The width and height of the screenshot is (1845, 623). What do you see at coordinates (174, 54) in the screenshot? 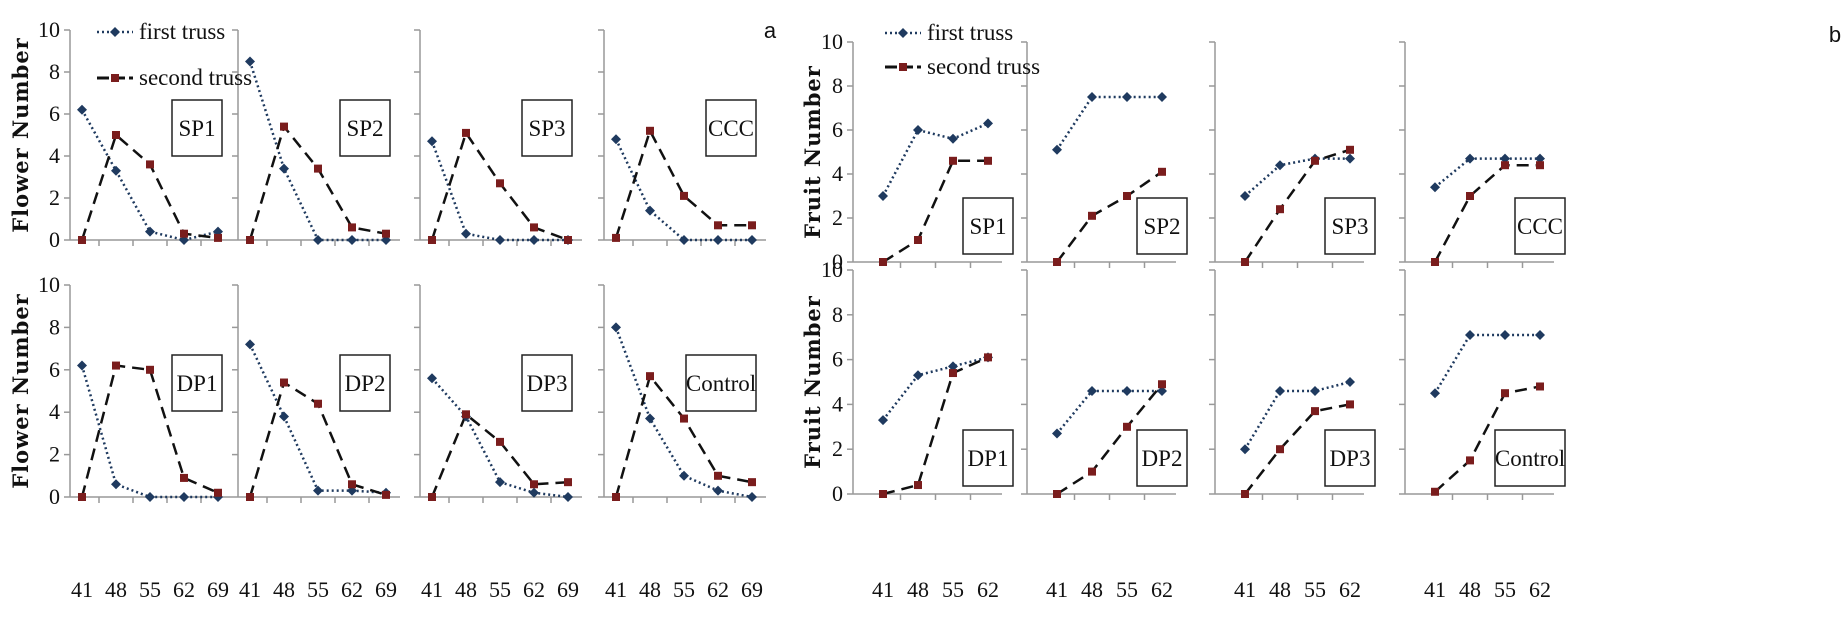
I see `legend-panel-a: first truss second truss` at bounding box center [174, 54].